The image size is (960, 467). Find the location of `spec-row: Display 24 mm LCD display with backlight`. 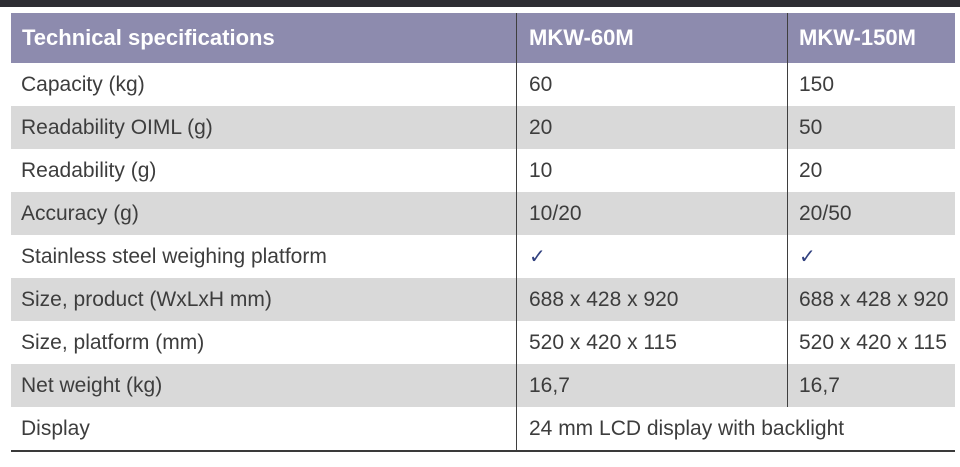

spec-row: Display 24 mm LCD display with backlight is located at coordinates (483, 428).